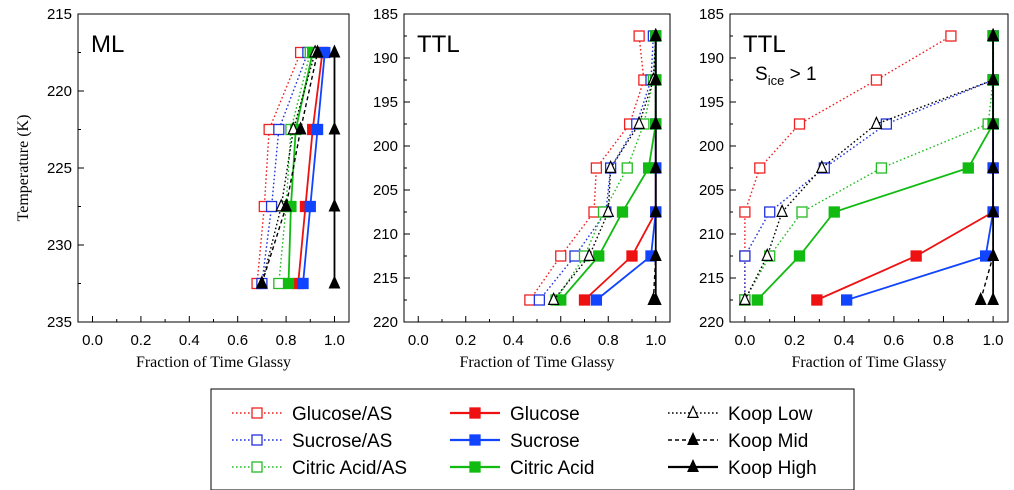 This screenshot has height=490, width=1014. What do you see at coordinates (768, 441) in the screenshot?
I see `legend-label: Koop Mid` at bounding box center [768, 441].